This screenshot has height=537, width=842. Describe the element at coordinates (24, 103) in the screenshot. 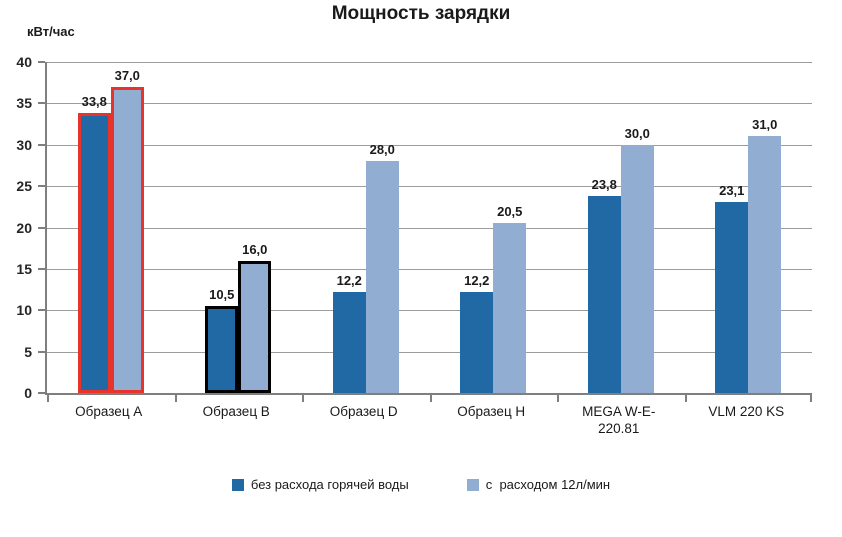

I see `y-tick-label-35: 35` at that location.